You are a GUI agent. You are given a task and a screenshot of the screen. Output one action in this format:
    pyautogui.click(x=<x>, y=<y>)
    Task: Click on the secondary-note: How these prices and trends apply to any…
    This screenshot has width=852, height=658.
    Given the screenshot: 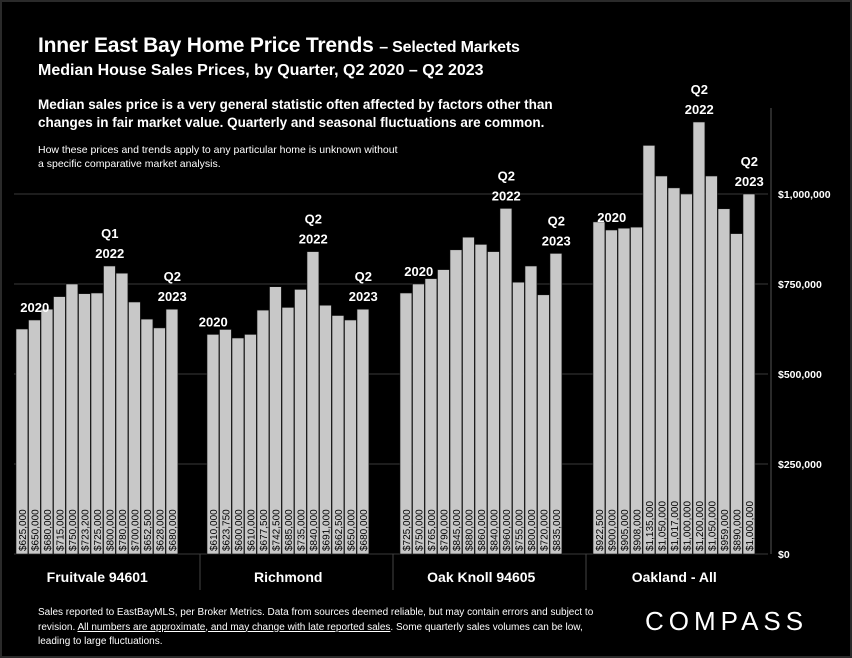 What is the action you would take?
    pyautogui.click(x=218, y=157)
    